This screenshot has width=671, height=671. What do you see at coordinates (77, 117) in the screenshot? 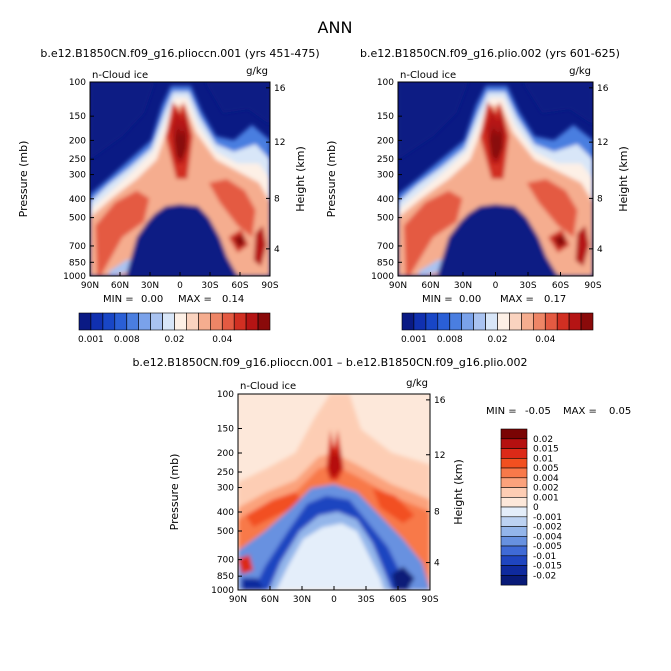
I see `y-tick-label: 150` at bounding box center [77, 117].